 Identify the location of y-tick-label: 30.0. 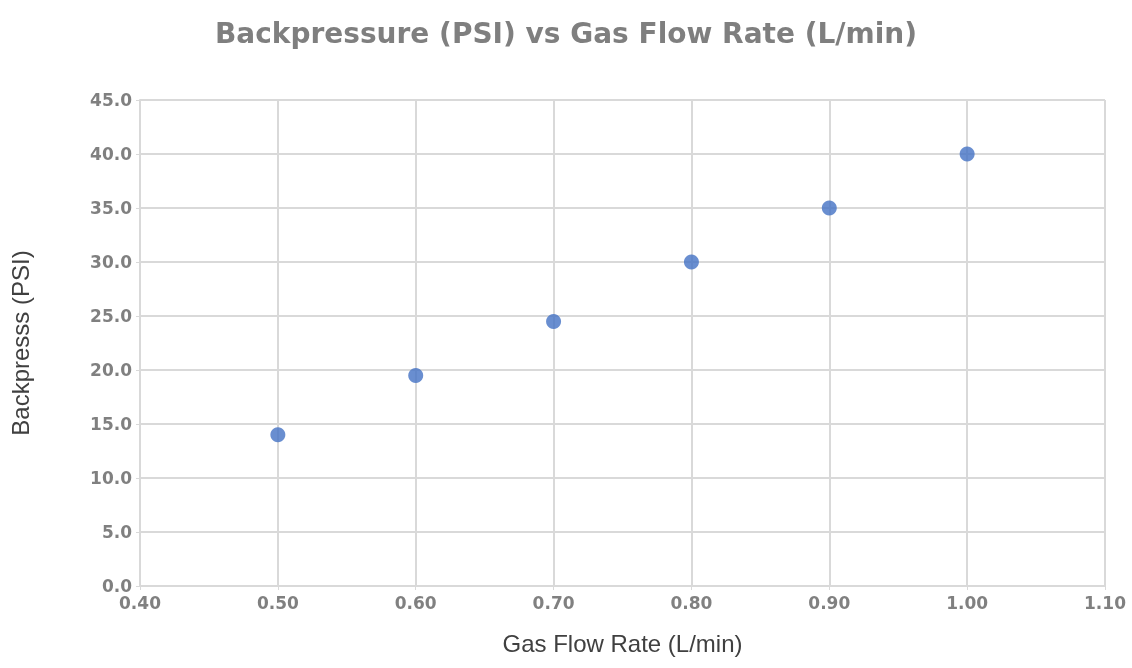
(111, 262).